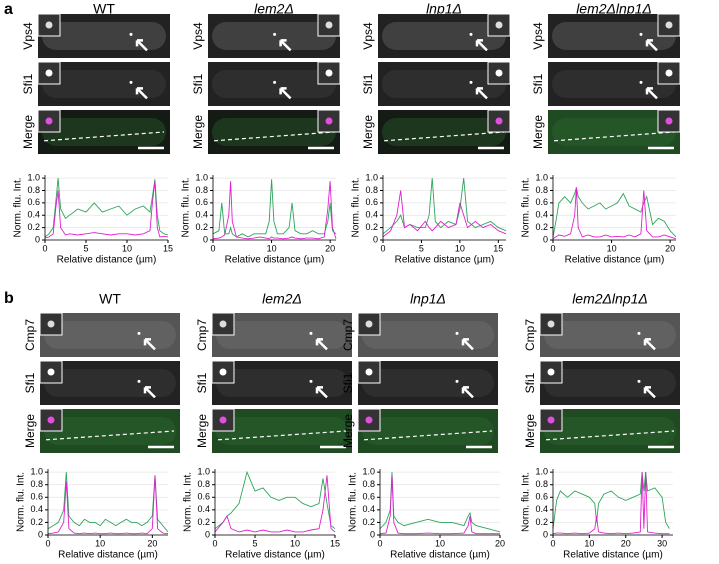 The height and width of the screenshot is (564, 719). What do you see at coordinates (428, 299) in the screenshot?
I see `strain-title: lnp1Δ` at bounding box center [428, 299].